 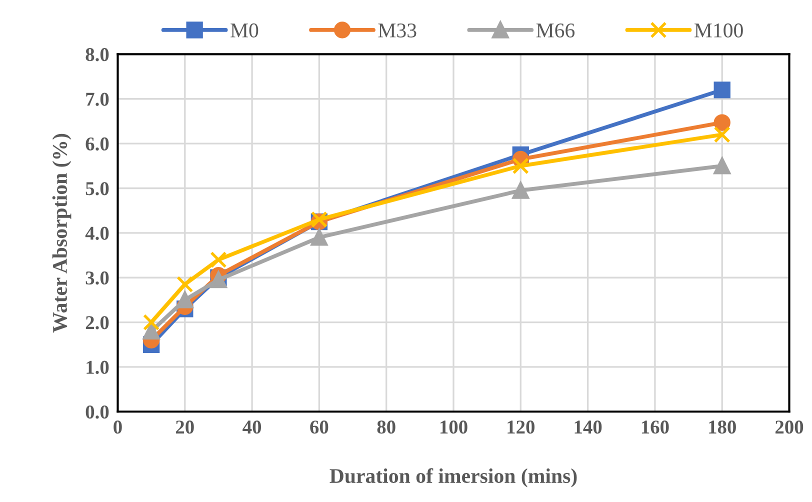 I want to click on x-tick-label: 140, so click(x=588, y=427).